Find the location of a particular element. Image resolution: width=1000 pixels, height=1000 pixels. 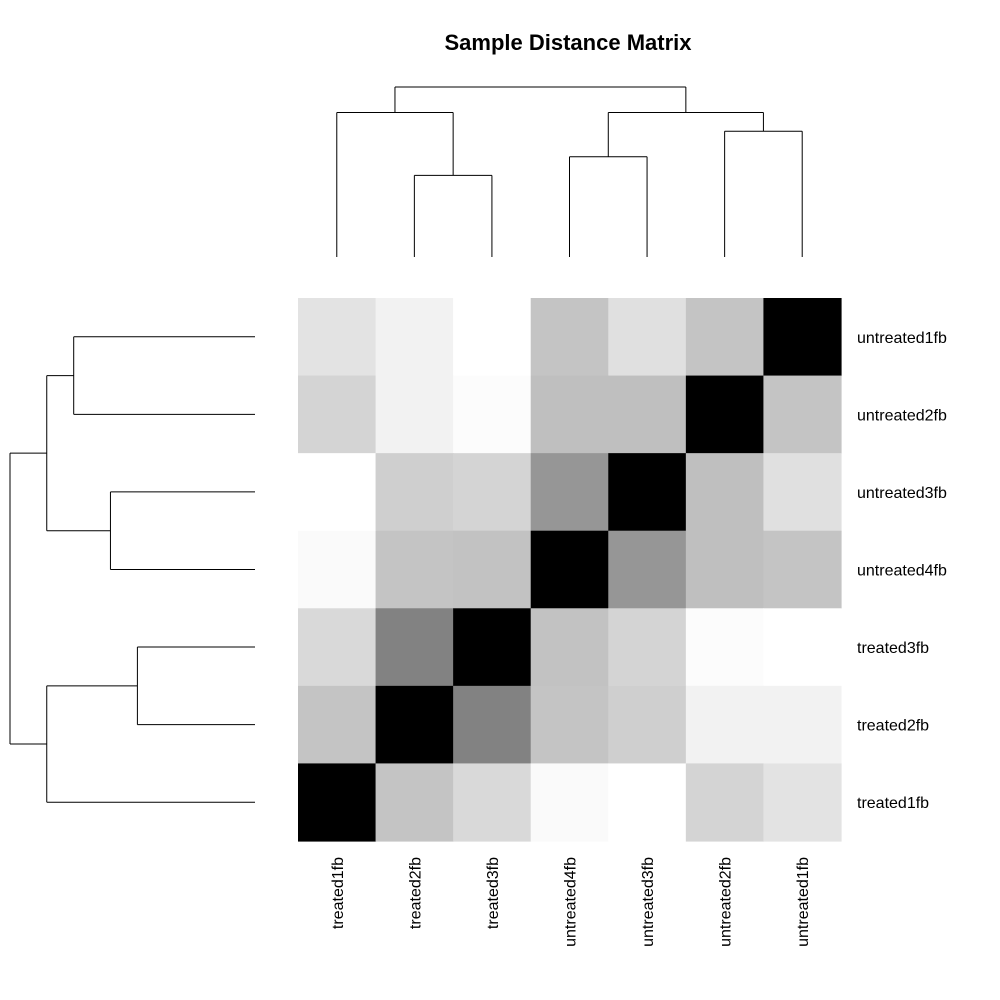

row-label: untreated4fb is located at coordinates (902, 571).